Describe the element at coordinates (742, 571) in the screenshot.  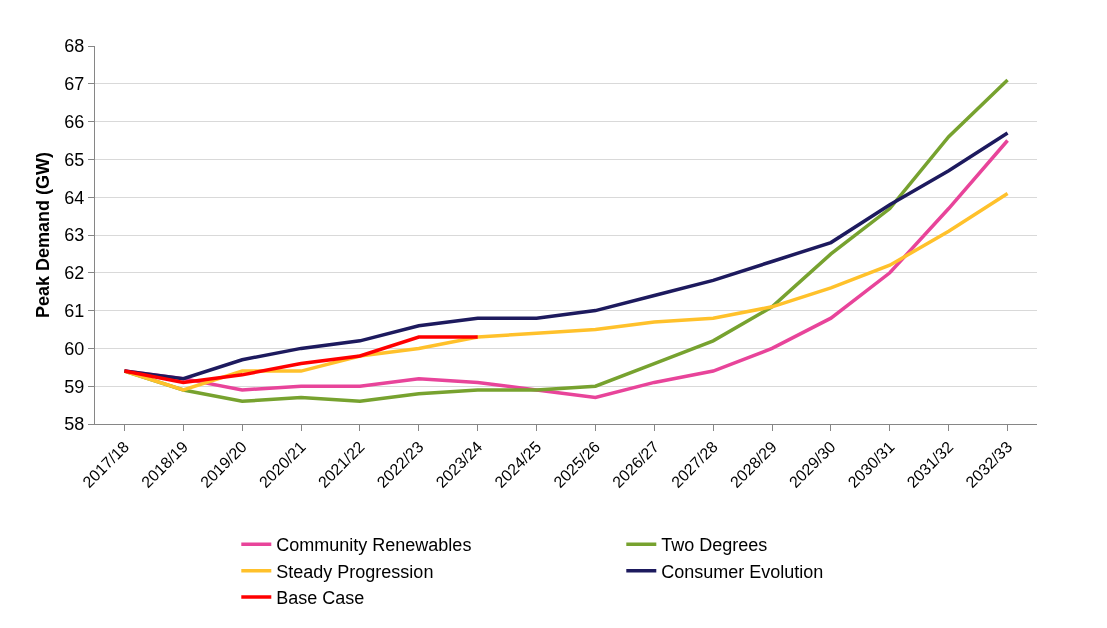
I see `legend-label: Consumer Evolution` at that location.